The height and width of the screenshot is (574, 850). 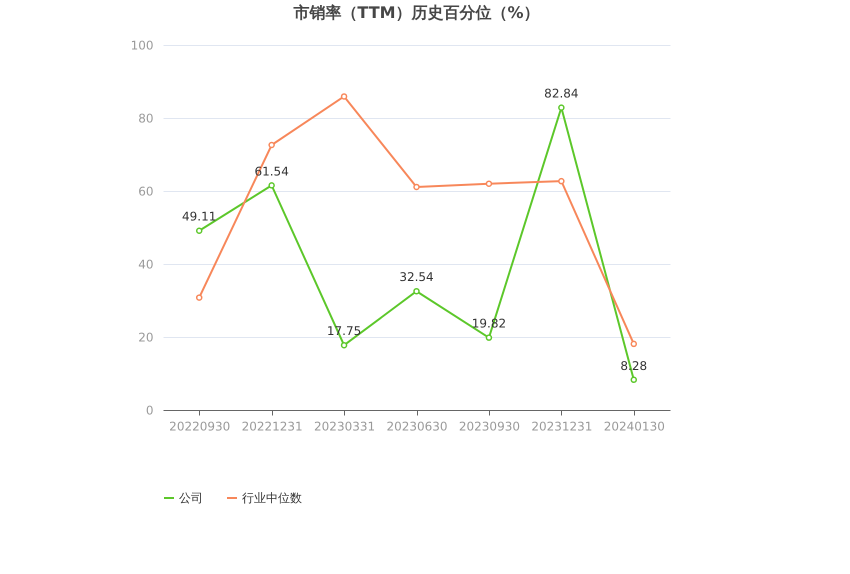 What do you see at coordinates (191, 498) in the screenshot?
I see `legend-label: 公司` at bounding box center [191, 498].